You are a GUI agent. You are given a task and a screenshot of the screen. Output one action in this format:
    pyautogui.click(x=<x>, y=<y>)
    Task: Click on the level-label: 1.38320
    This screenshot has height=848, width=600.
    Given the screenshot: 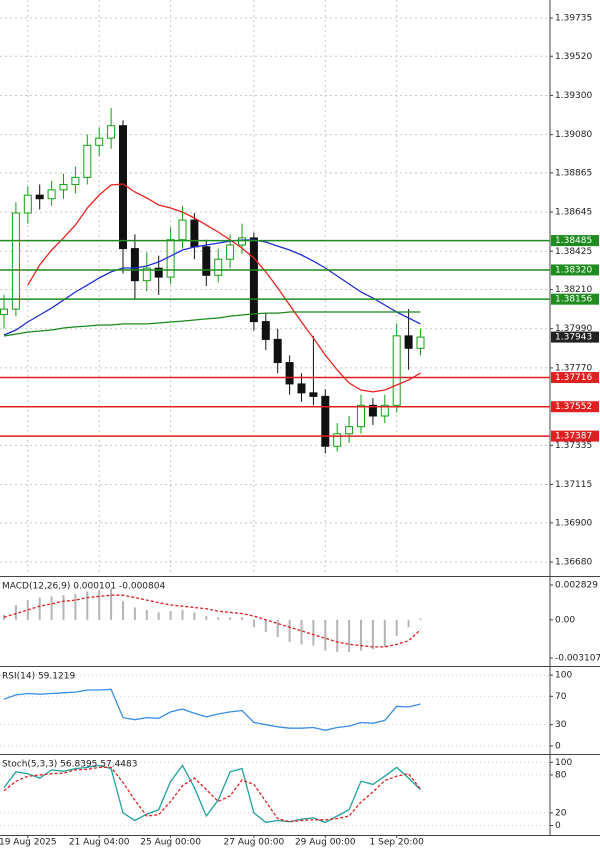 What is the action you would take?
    pyautogui.click(x=573, y=270)
    